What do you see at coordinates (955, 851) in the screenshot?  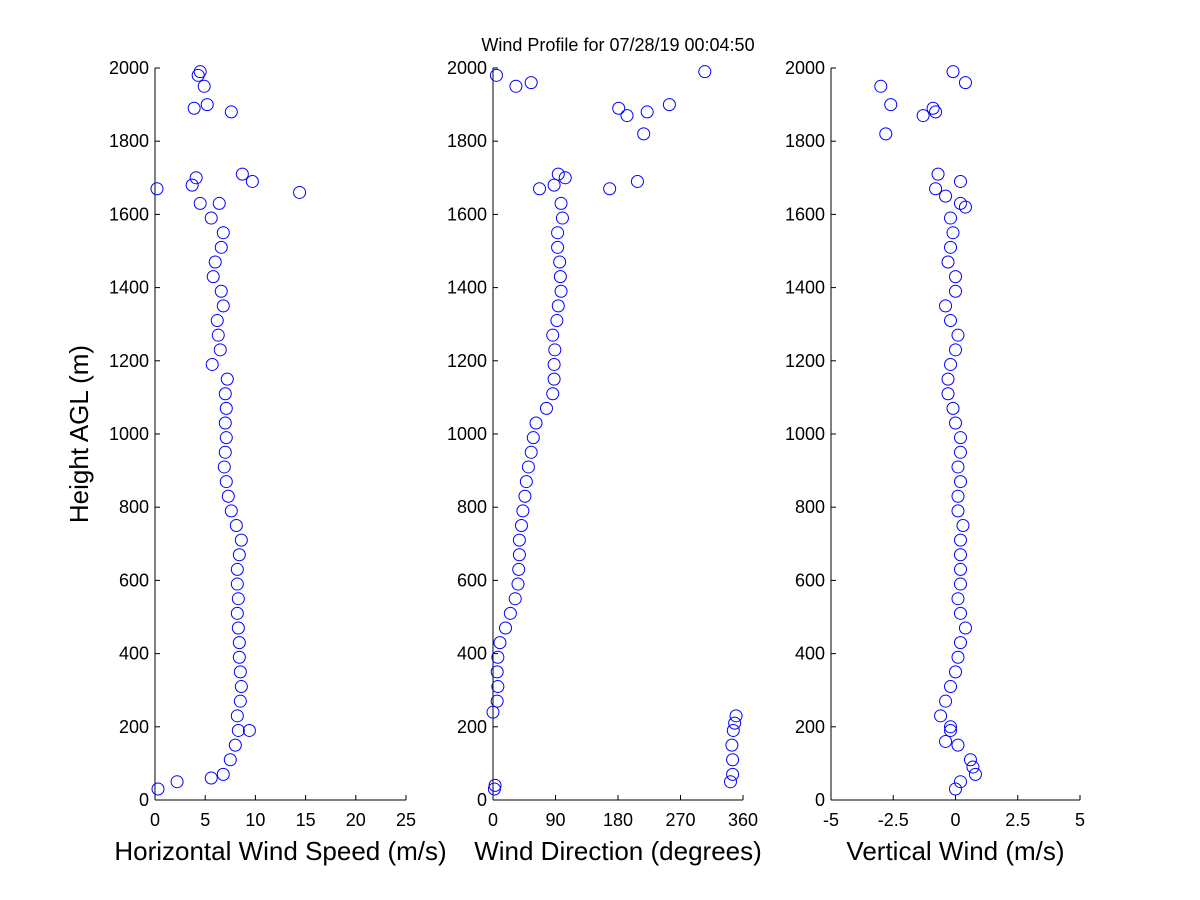 I see `x-axis-label: Vertical Wind (m/s)` at bounding box center [955, 851].